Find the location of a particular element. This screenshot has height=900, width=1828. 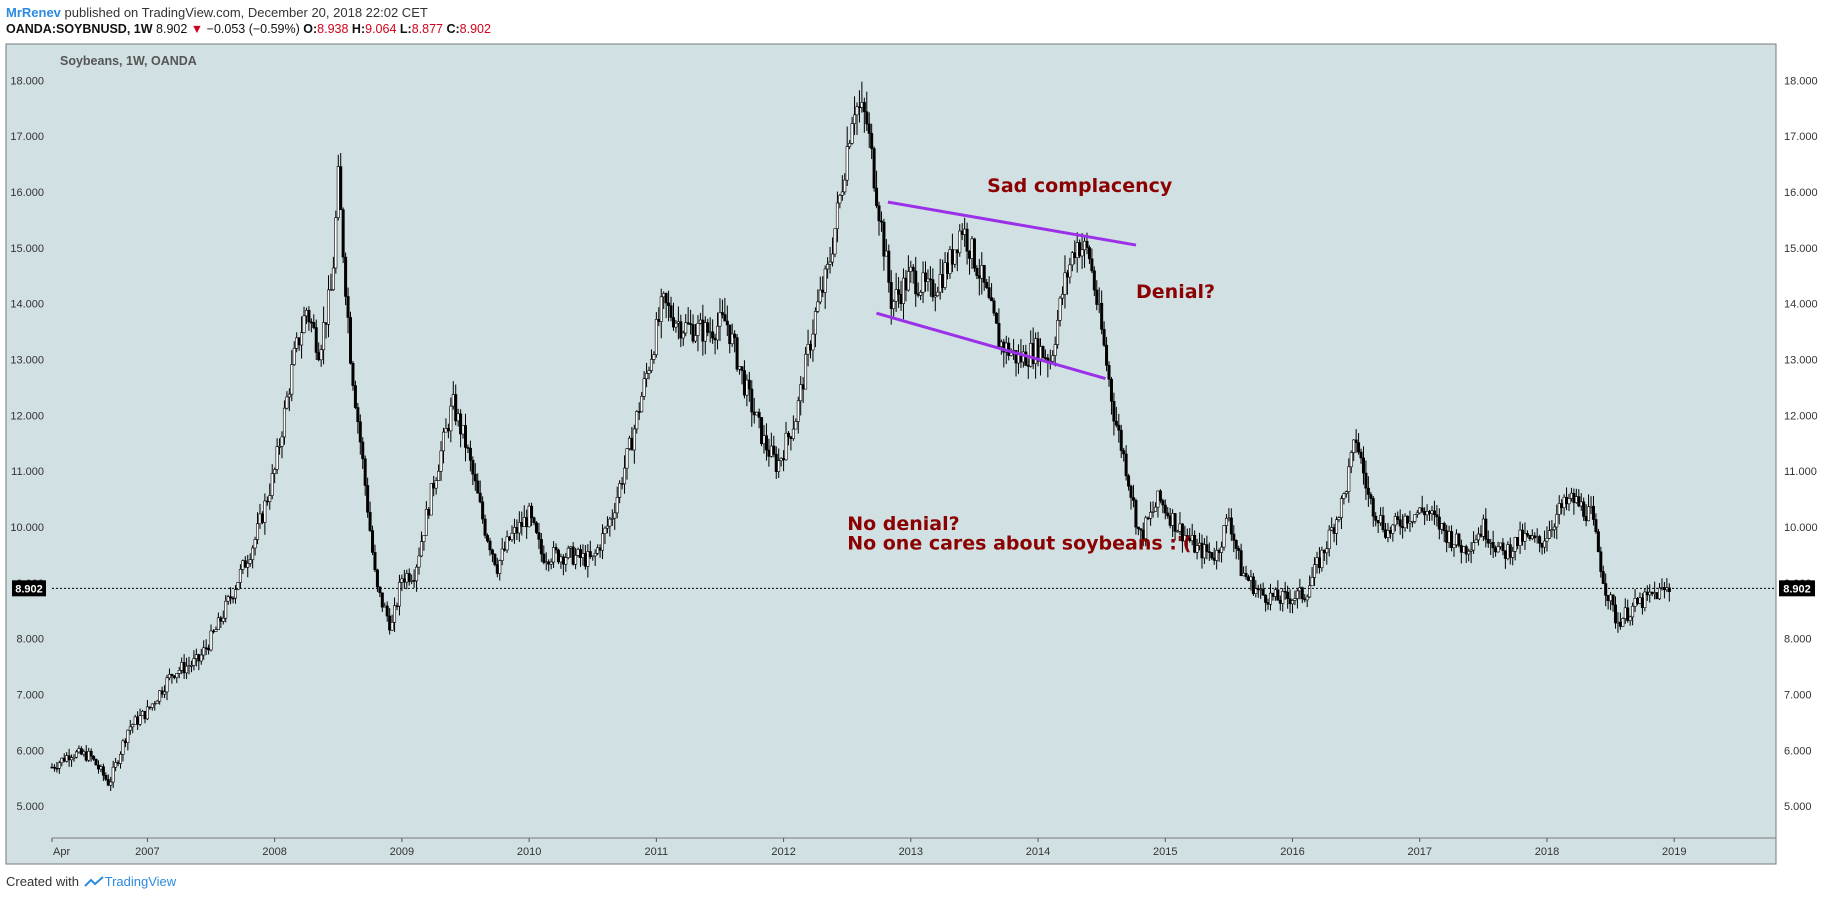

tradingview-link: TradingView is located at coordinates (140, 881).